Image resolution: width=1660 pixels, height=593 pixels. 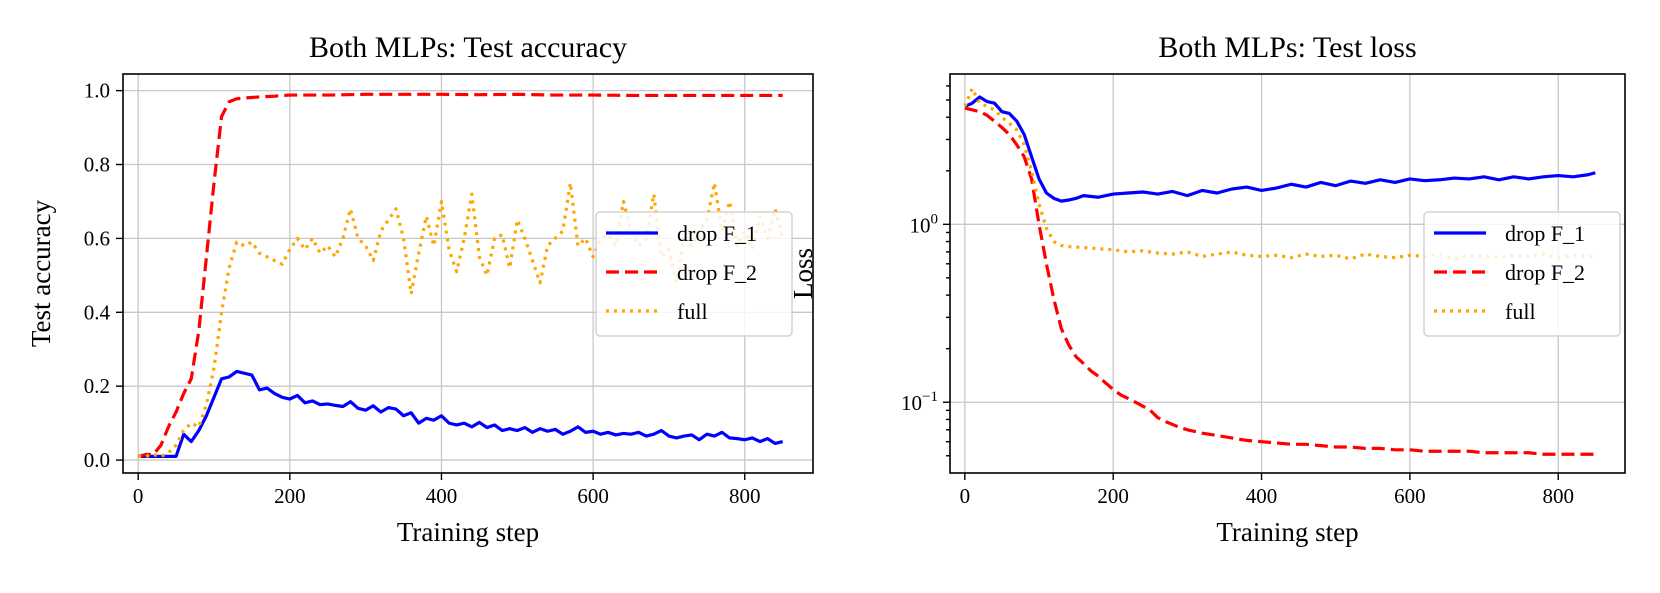 What do you see at coordinates (803, 273) in the screenshot?
I see `y-axis-title: Loss` at bounding box center [803, 273].